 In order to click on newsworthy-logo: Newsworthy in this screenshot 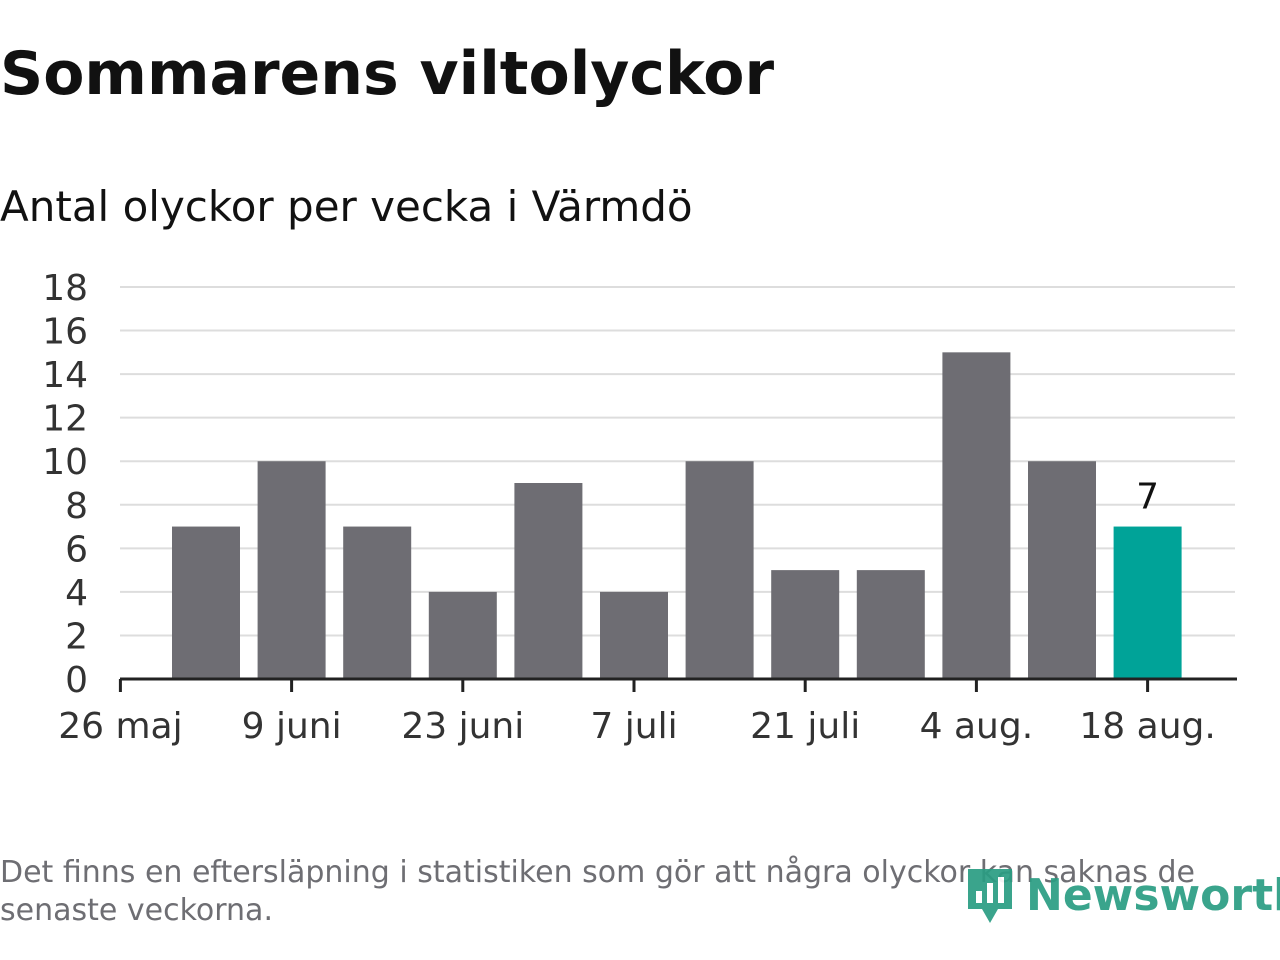, I will do `click(1122, 895)`.